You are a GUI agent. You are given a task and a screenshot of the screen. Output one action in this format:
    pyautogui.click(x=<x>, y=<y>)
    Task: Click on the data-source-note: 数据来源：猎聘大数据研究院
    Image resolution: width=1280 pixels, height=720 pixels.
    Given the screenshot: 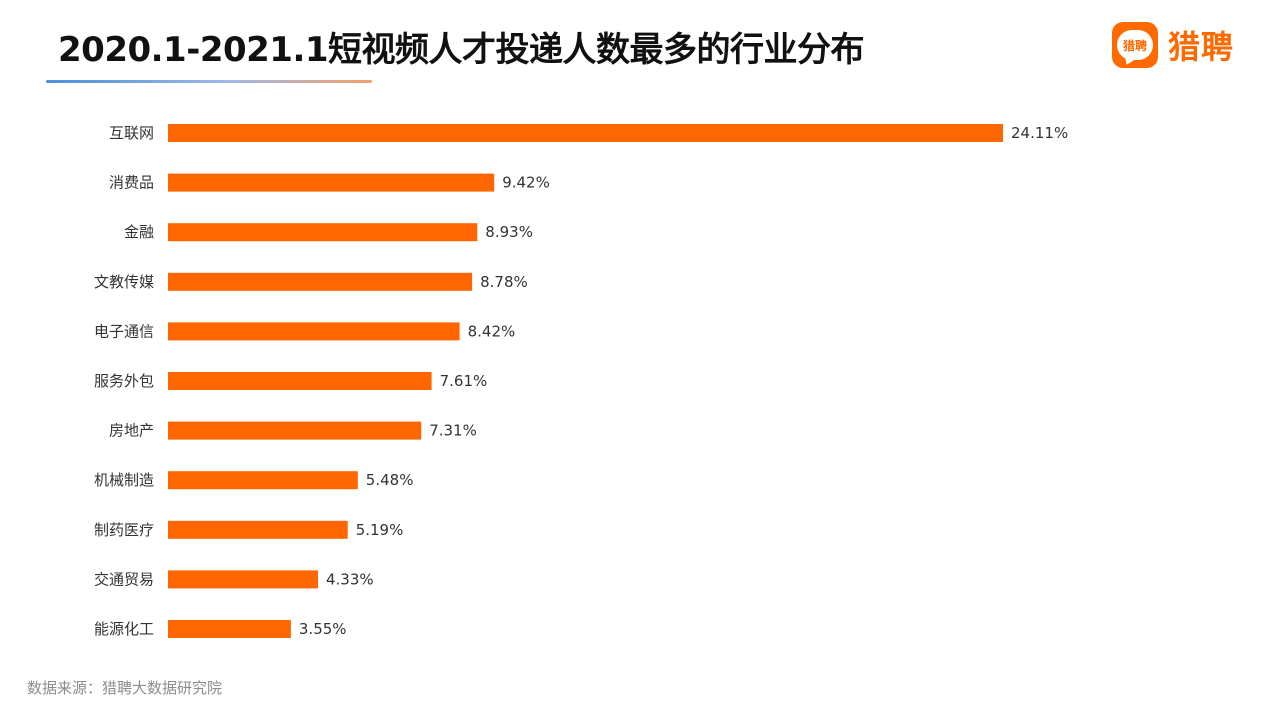 What is the action you would take?
    pyautogui.click(x=125, y=688)
    